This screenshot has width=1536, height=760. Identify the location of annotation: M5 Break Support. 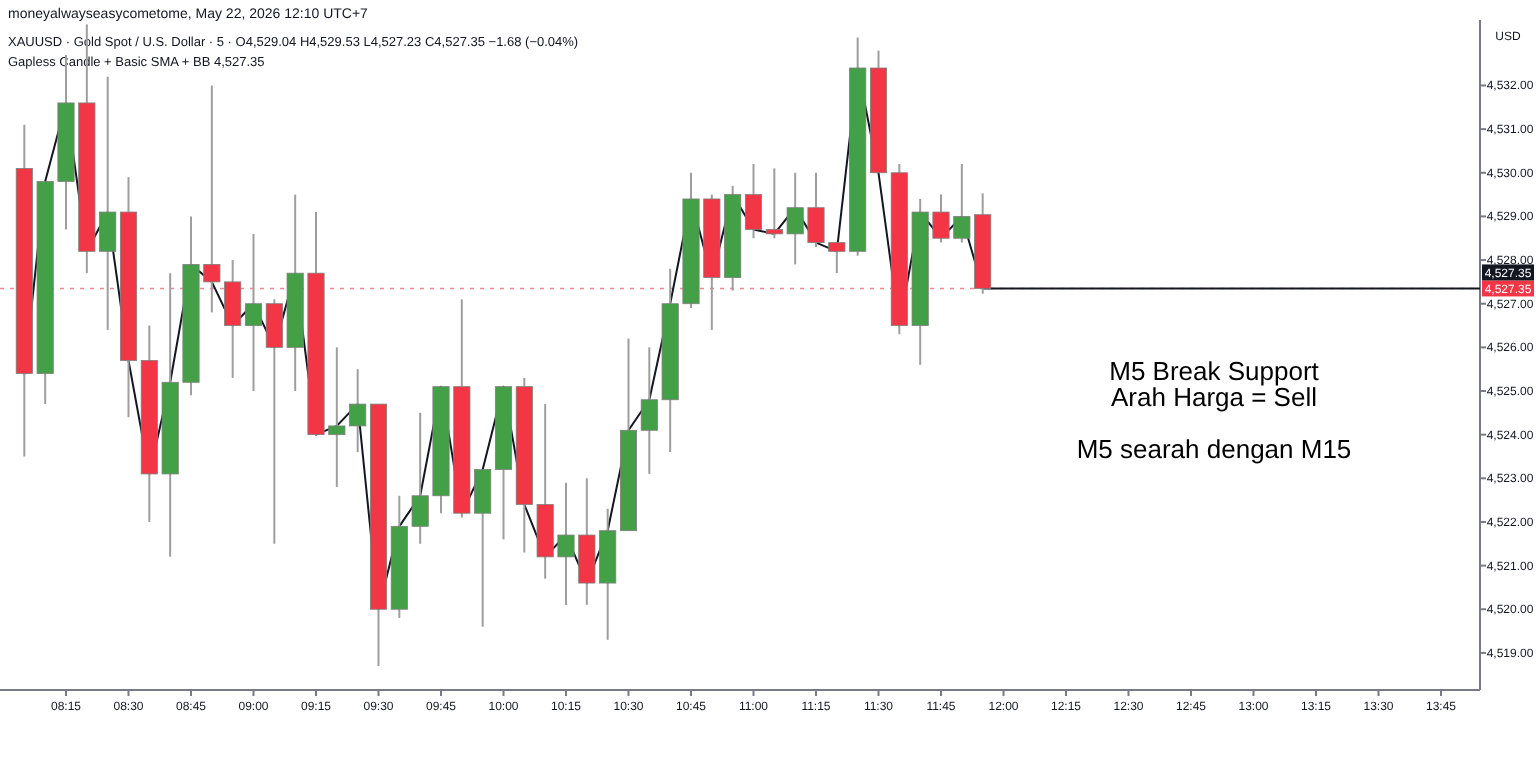
(1214, 371).